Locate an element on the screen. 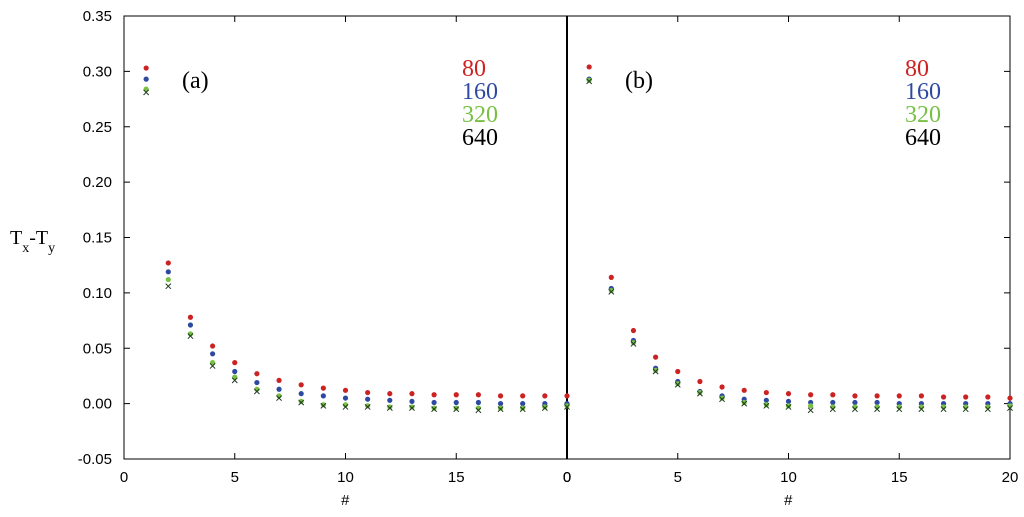  x-axis-title-a: # is located at coordinates (345, 500).